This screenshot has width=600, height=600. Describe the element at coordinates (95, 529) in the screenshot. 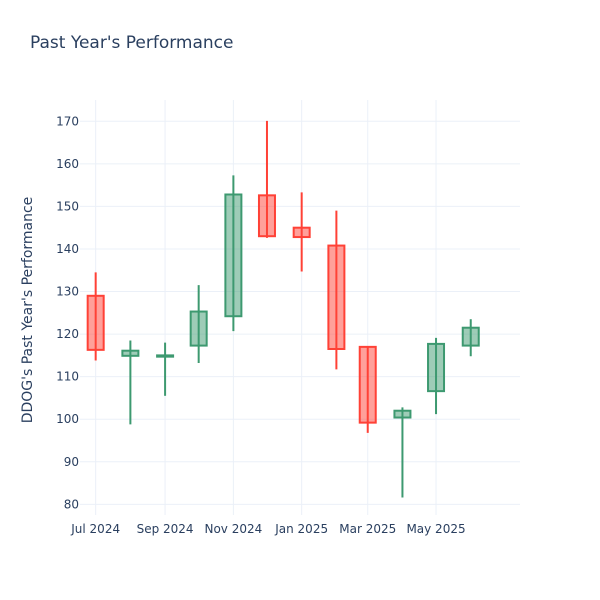

I see `x-tick-label: Jul 2024` at that location.